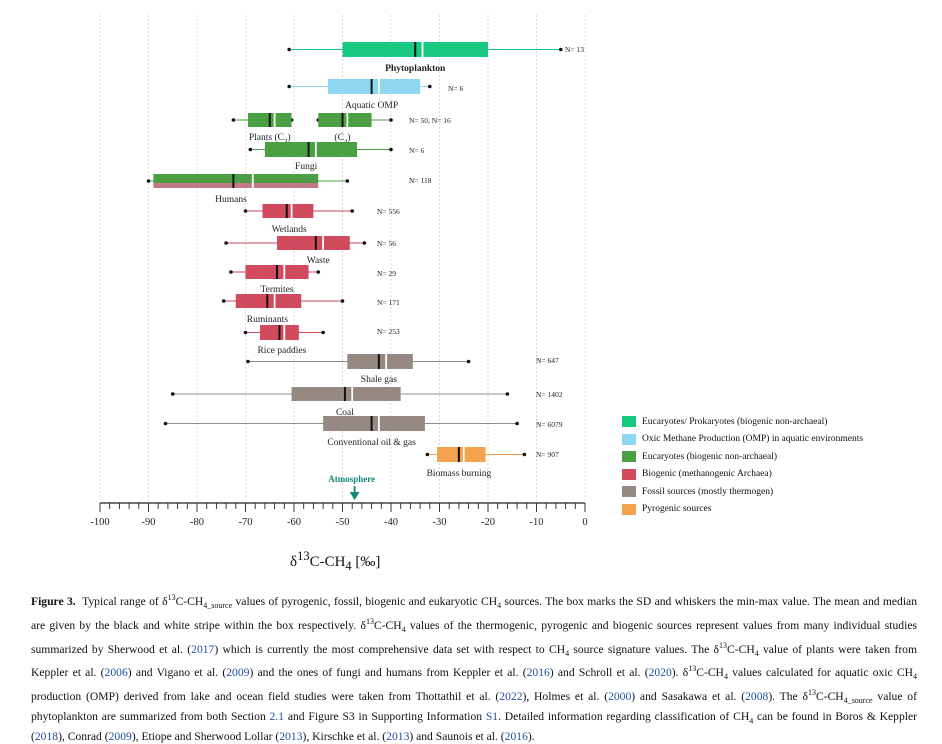 This screenshot has width=942, height=744. Describe the element at coordinates (584, 522) in the screenshot. I see `tick-label: 0` at that location.